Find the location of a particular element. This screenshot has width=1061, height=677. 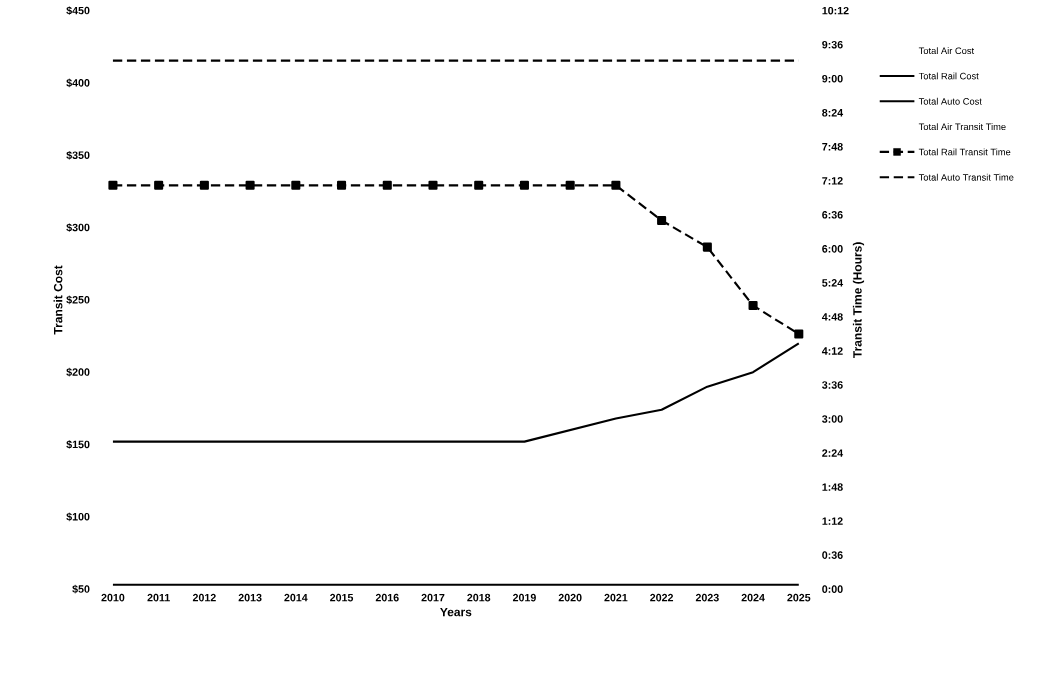

y-tick-label: $400 is located at coordinates (78, 83).